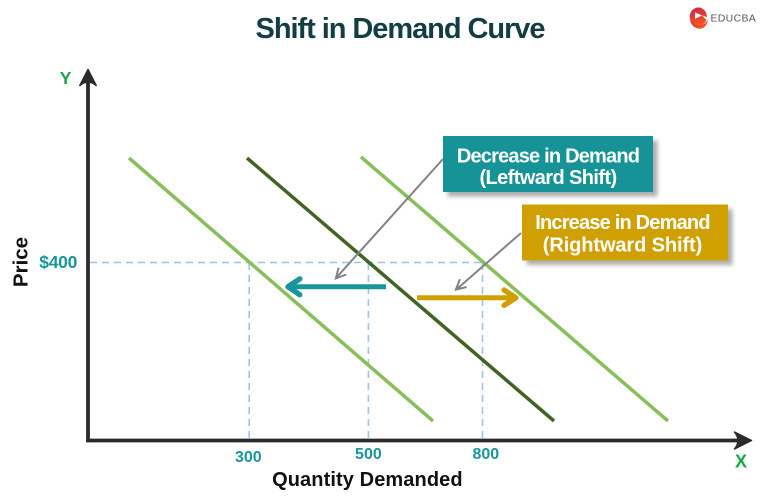 The height and width of the screenshot is (499, 768). What do you see at coordinates (547, 178) in the screenshot?
I see `svg-text: (Leftward Shift)` at bounding box center [547, 178].